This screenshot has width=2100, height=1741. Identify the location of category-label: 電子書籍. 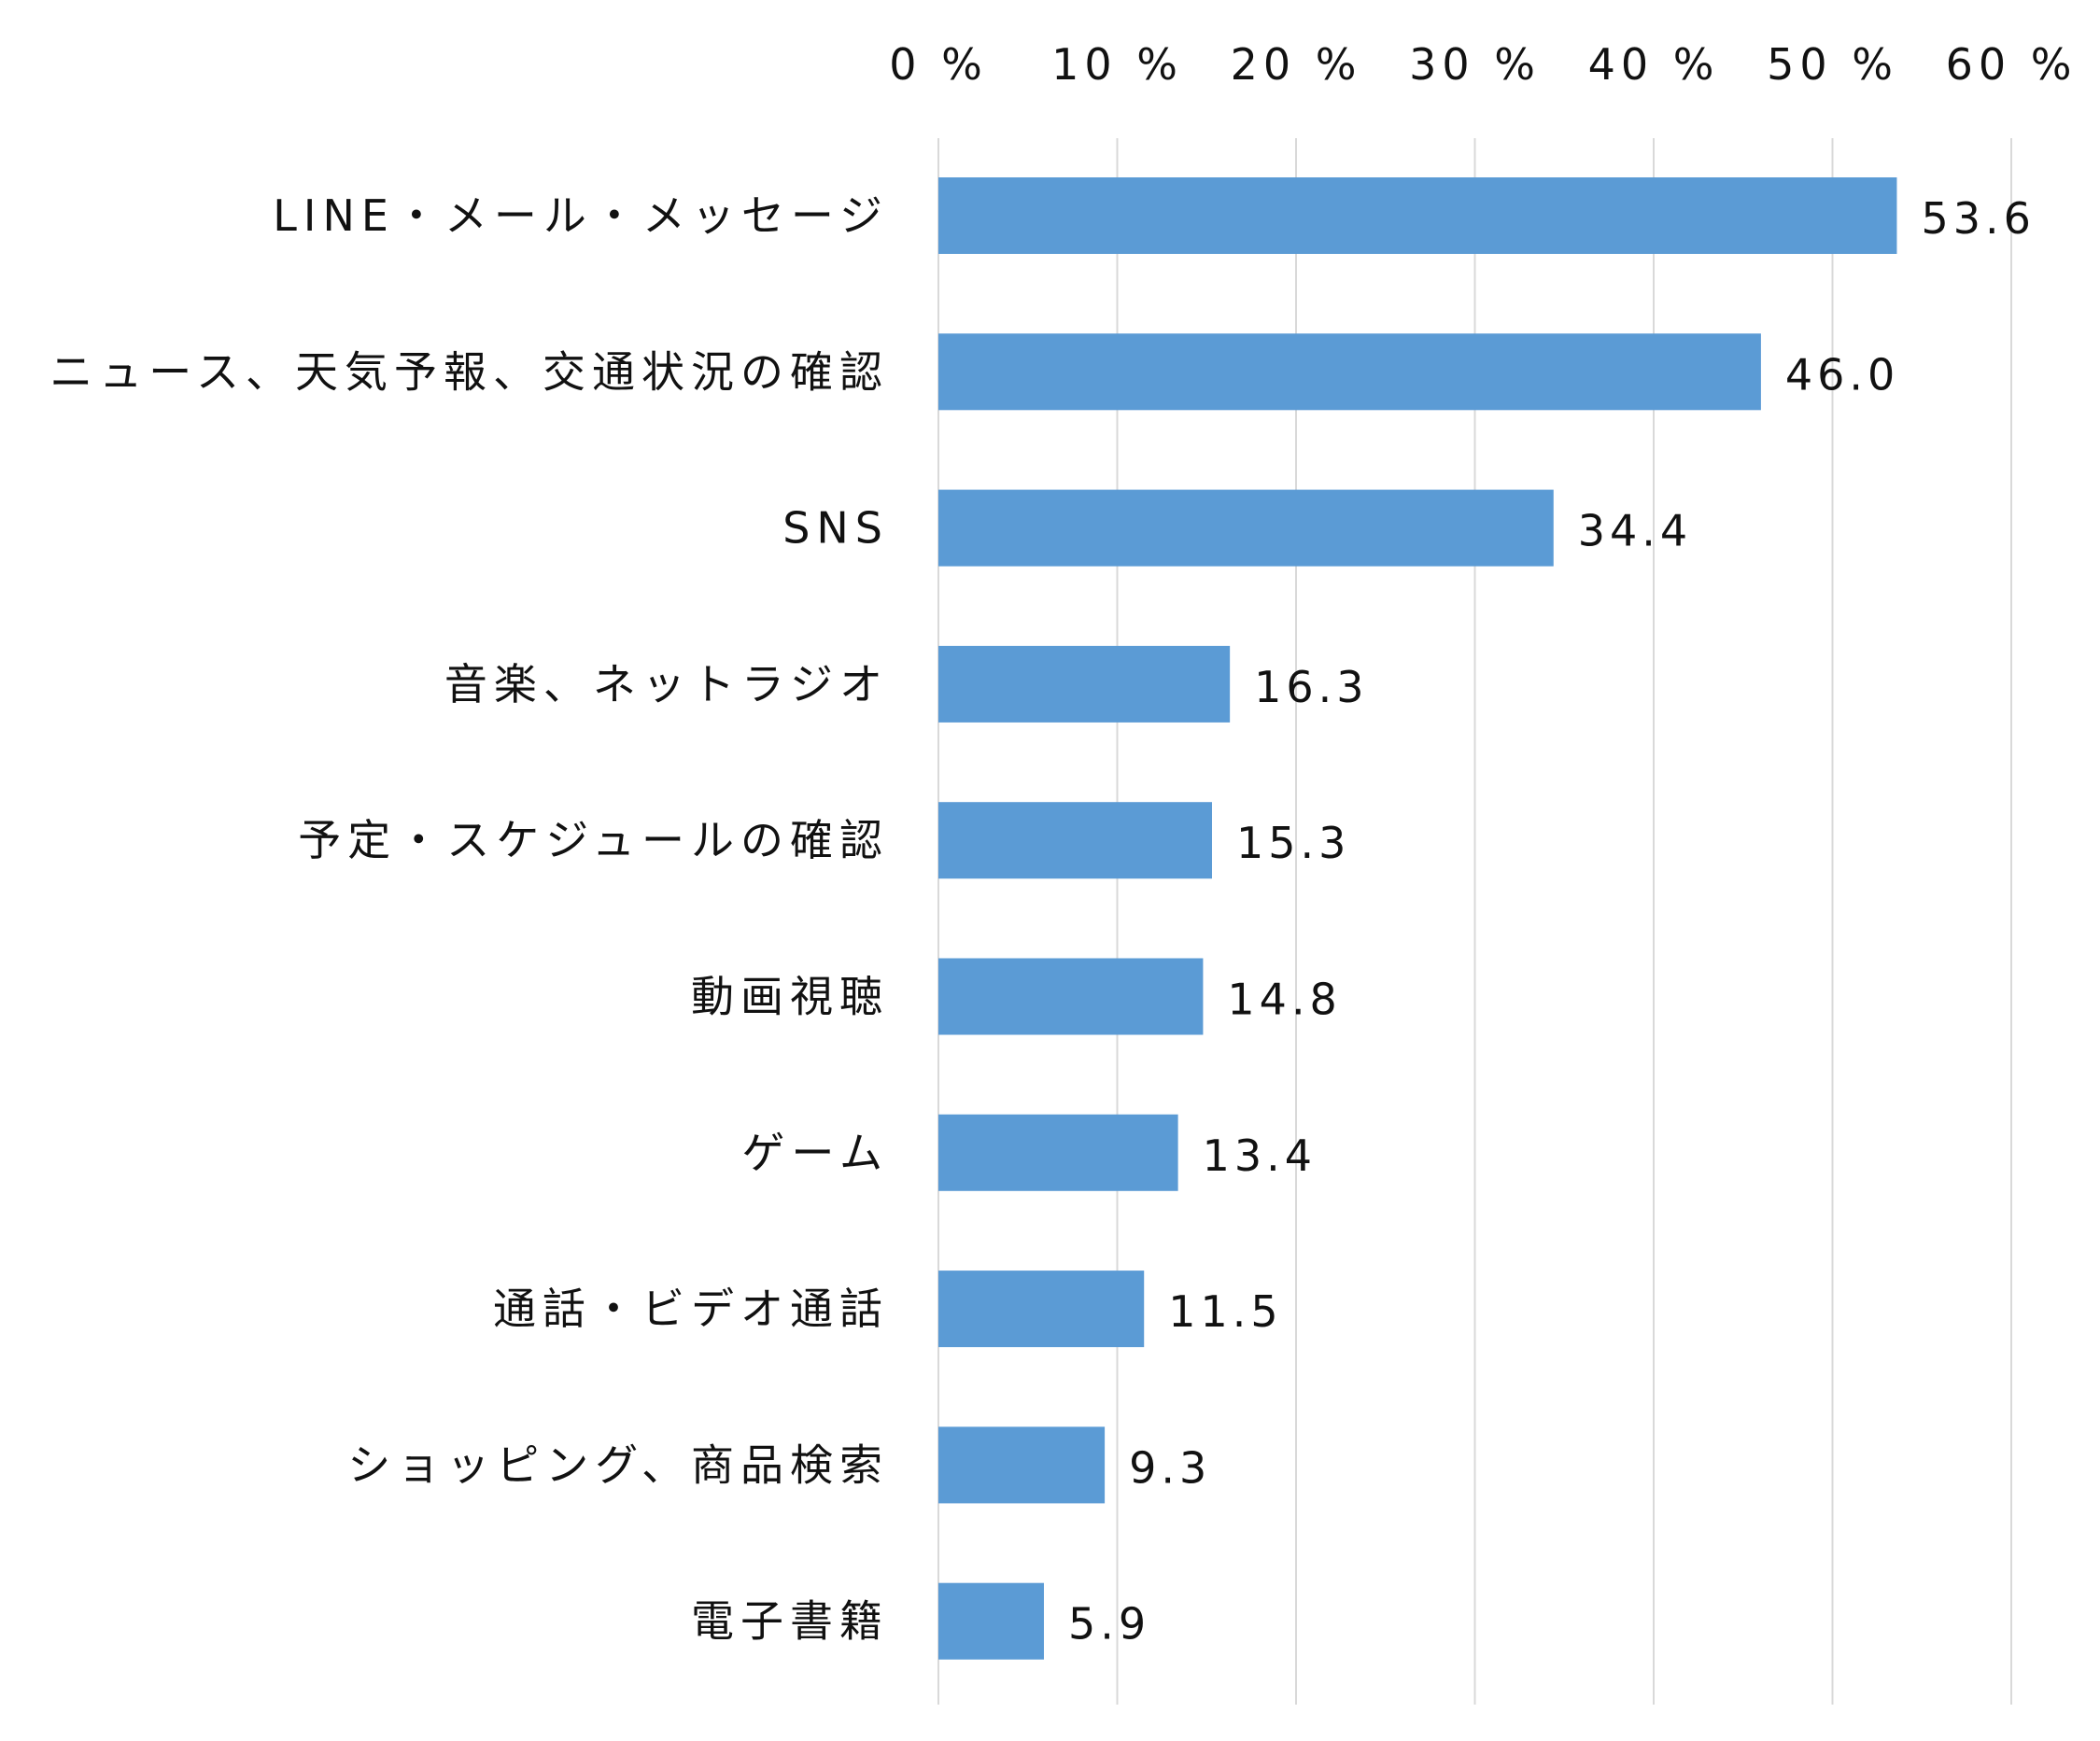
(790, 1621).